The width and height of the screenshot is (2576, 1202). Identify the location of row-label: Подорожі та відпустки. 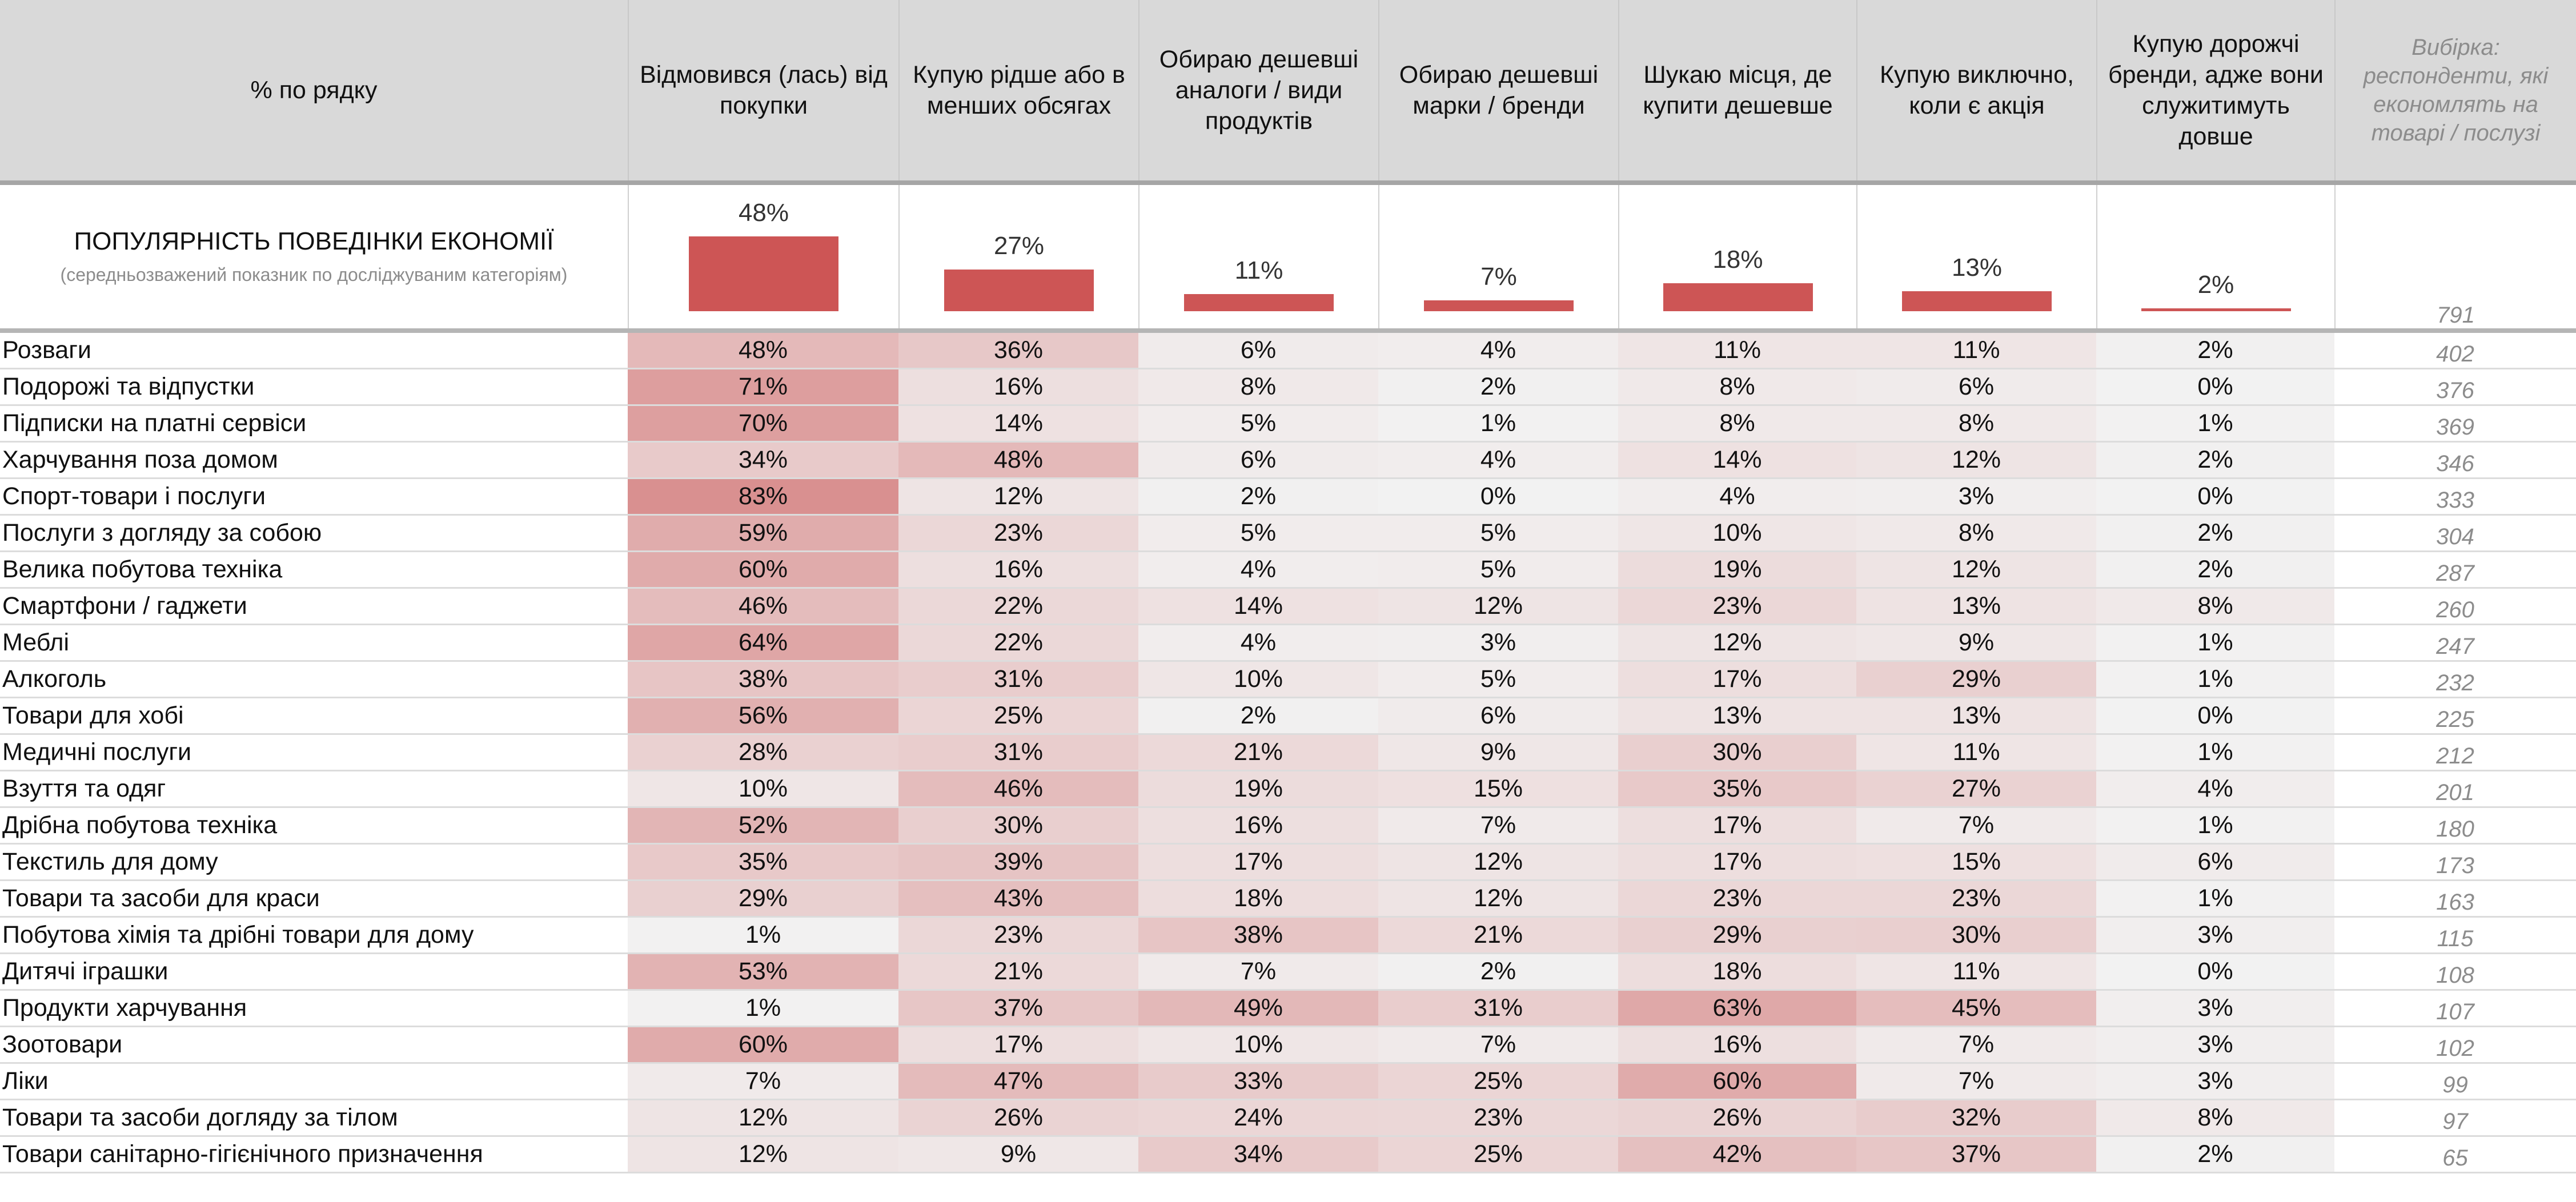
(128, 387).